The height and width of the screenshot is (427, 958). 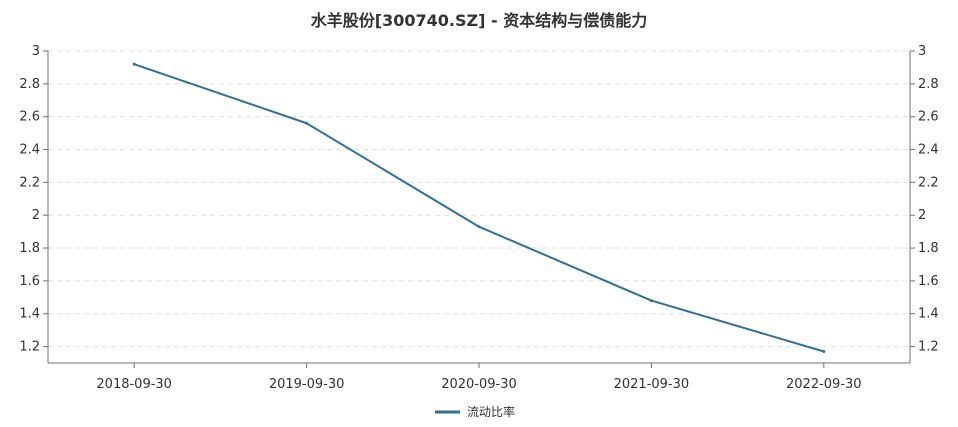 What do you see at coordinates (652, 384) in the screenshot?
I see `x-tick-label: 2021-09-30` at bounding box center [652, 384].